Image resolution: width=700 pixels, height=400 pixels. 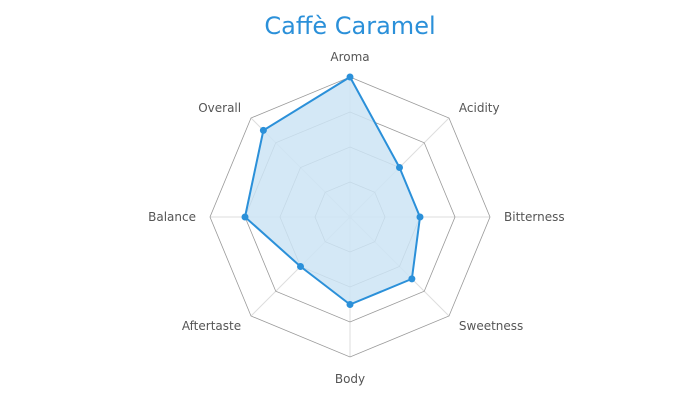 I want to click on axis-label: Bitterness, so click(x=534, y=217).